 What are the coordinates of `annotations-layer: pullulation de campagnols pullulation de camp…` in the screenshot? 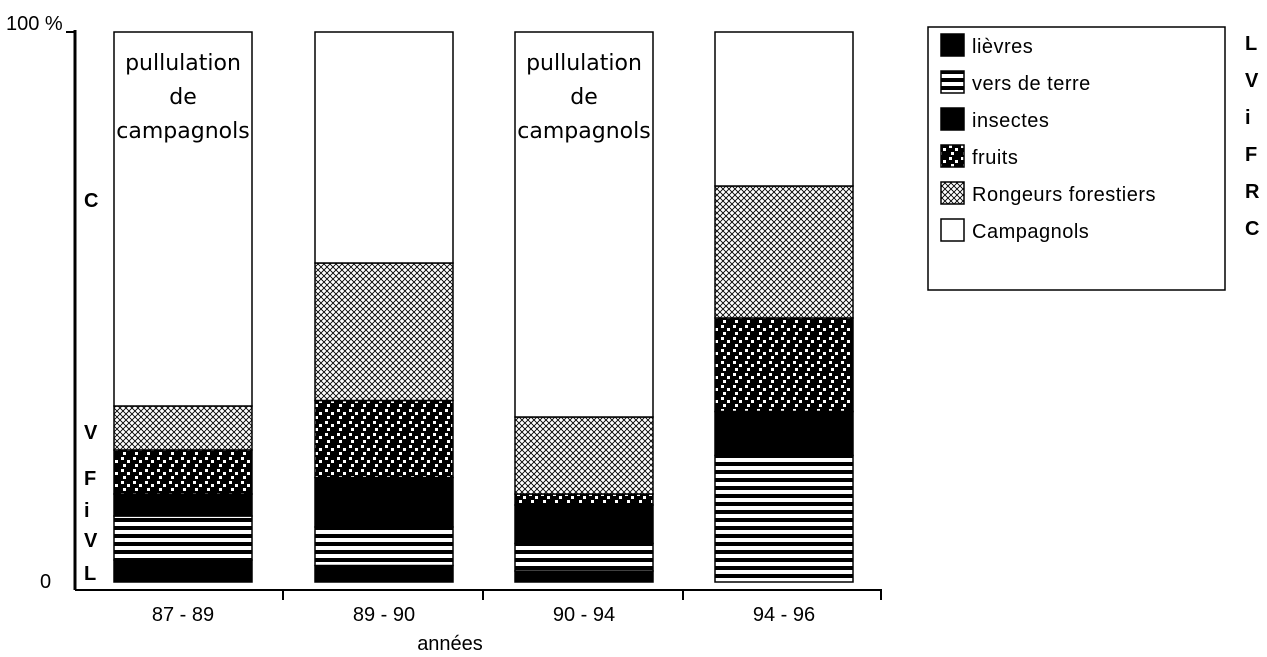 It's located at (383, 97).